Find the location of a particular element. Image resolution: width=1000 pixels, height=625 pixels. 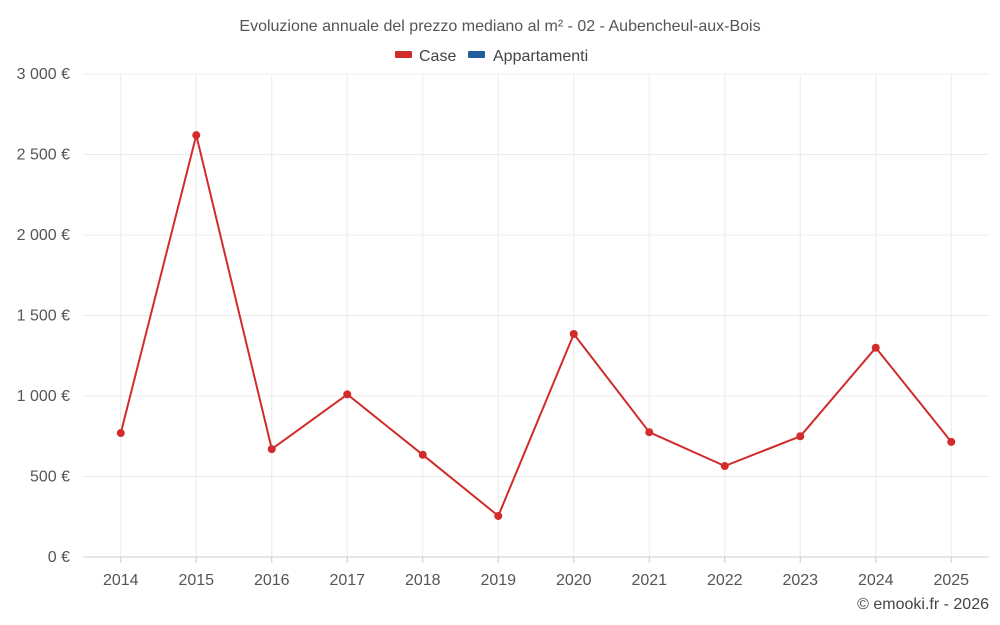

data-point-case-2017 is located at coordinates (347, 394).